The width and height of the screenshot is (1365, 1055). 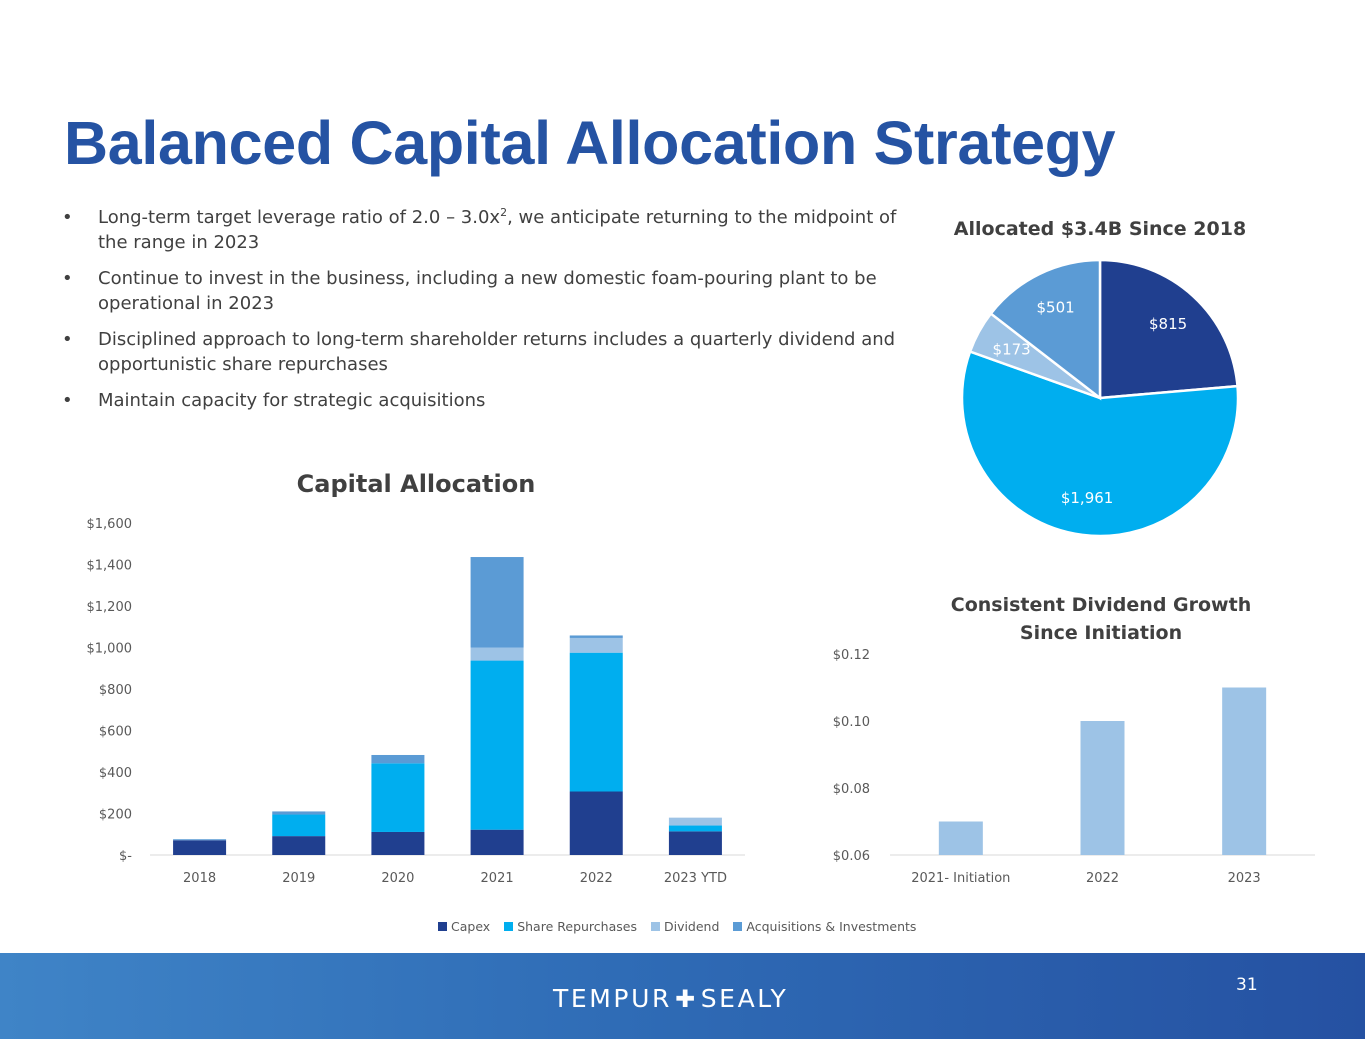 I want to click on legend-item-acquisitions: Acquisitions & Investments, so click(x=824, y=926).